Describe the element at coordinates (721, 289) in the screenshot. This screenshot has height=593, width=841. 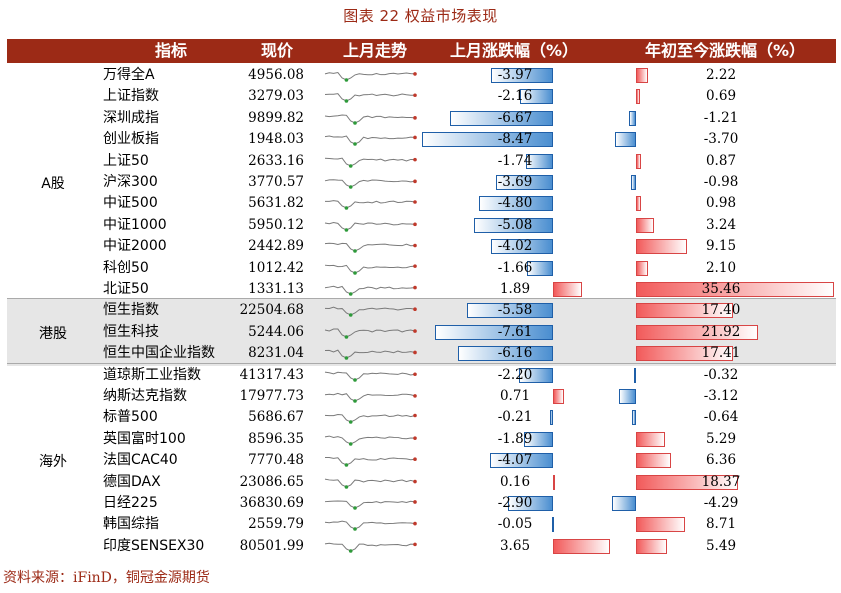
I see `ytd-bar-label: 35.46` at that location.